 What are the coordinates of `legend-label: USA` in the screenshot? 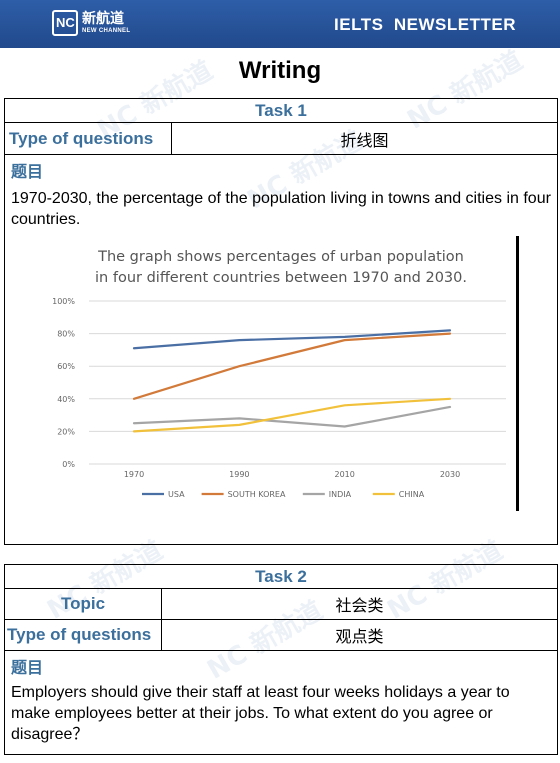 It's located at (176, 494).